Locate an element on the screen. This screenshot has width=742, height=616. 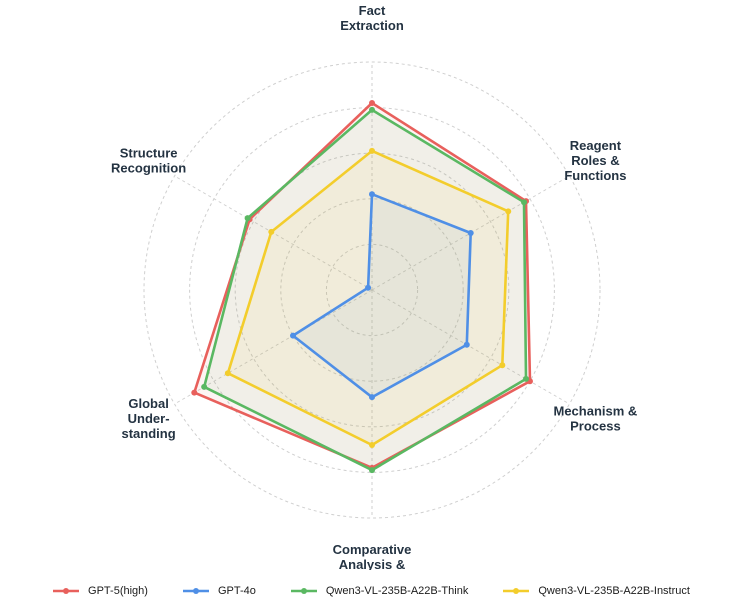
legend-item-qwen-instruct: Qwen3-VL-235B-A22B-Instruct is located at coordinates (596, 591).